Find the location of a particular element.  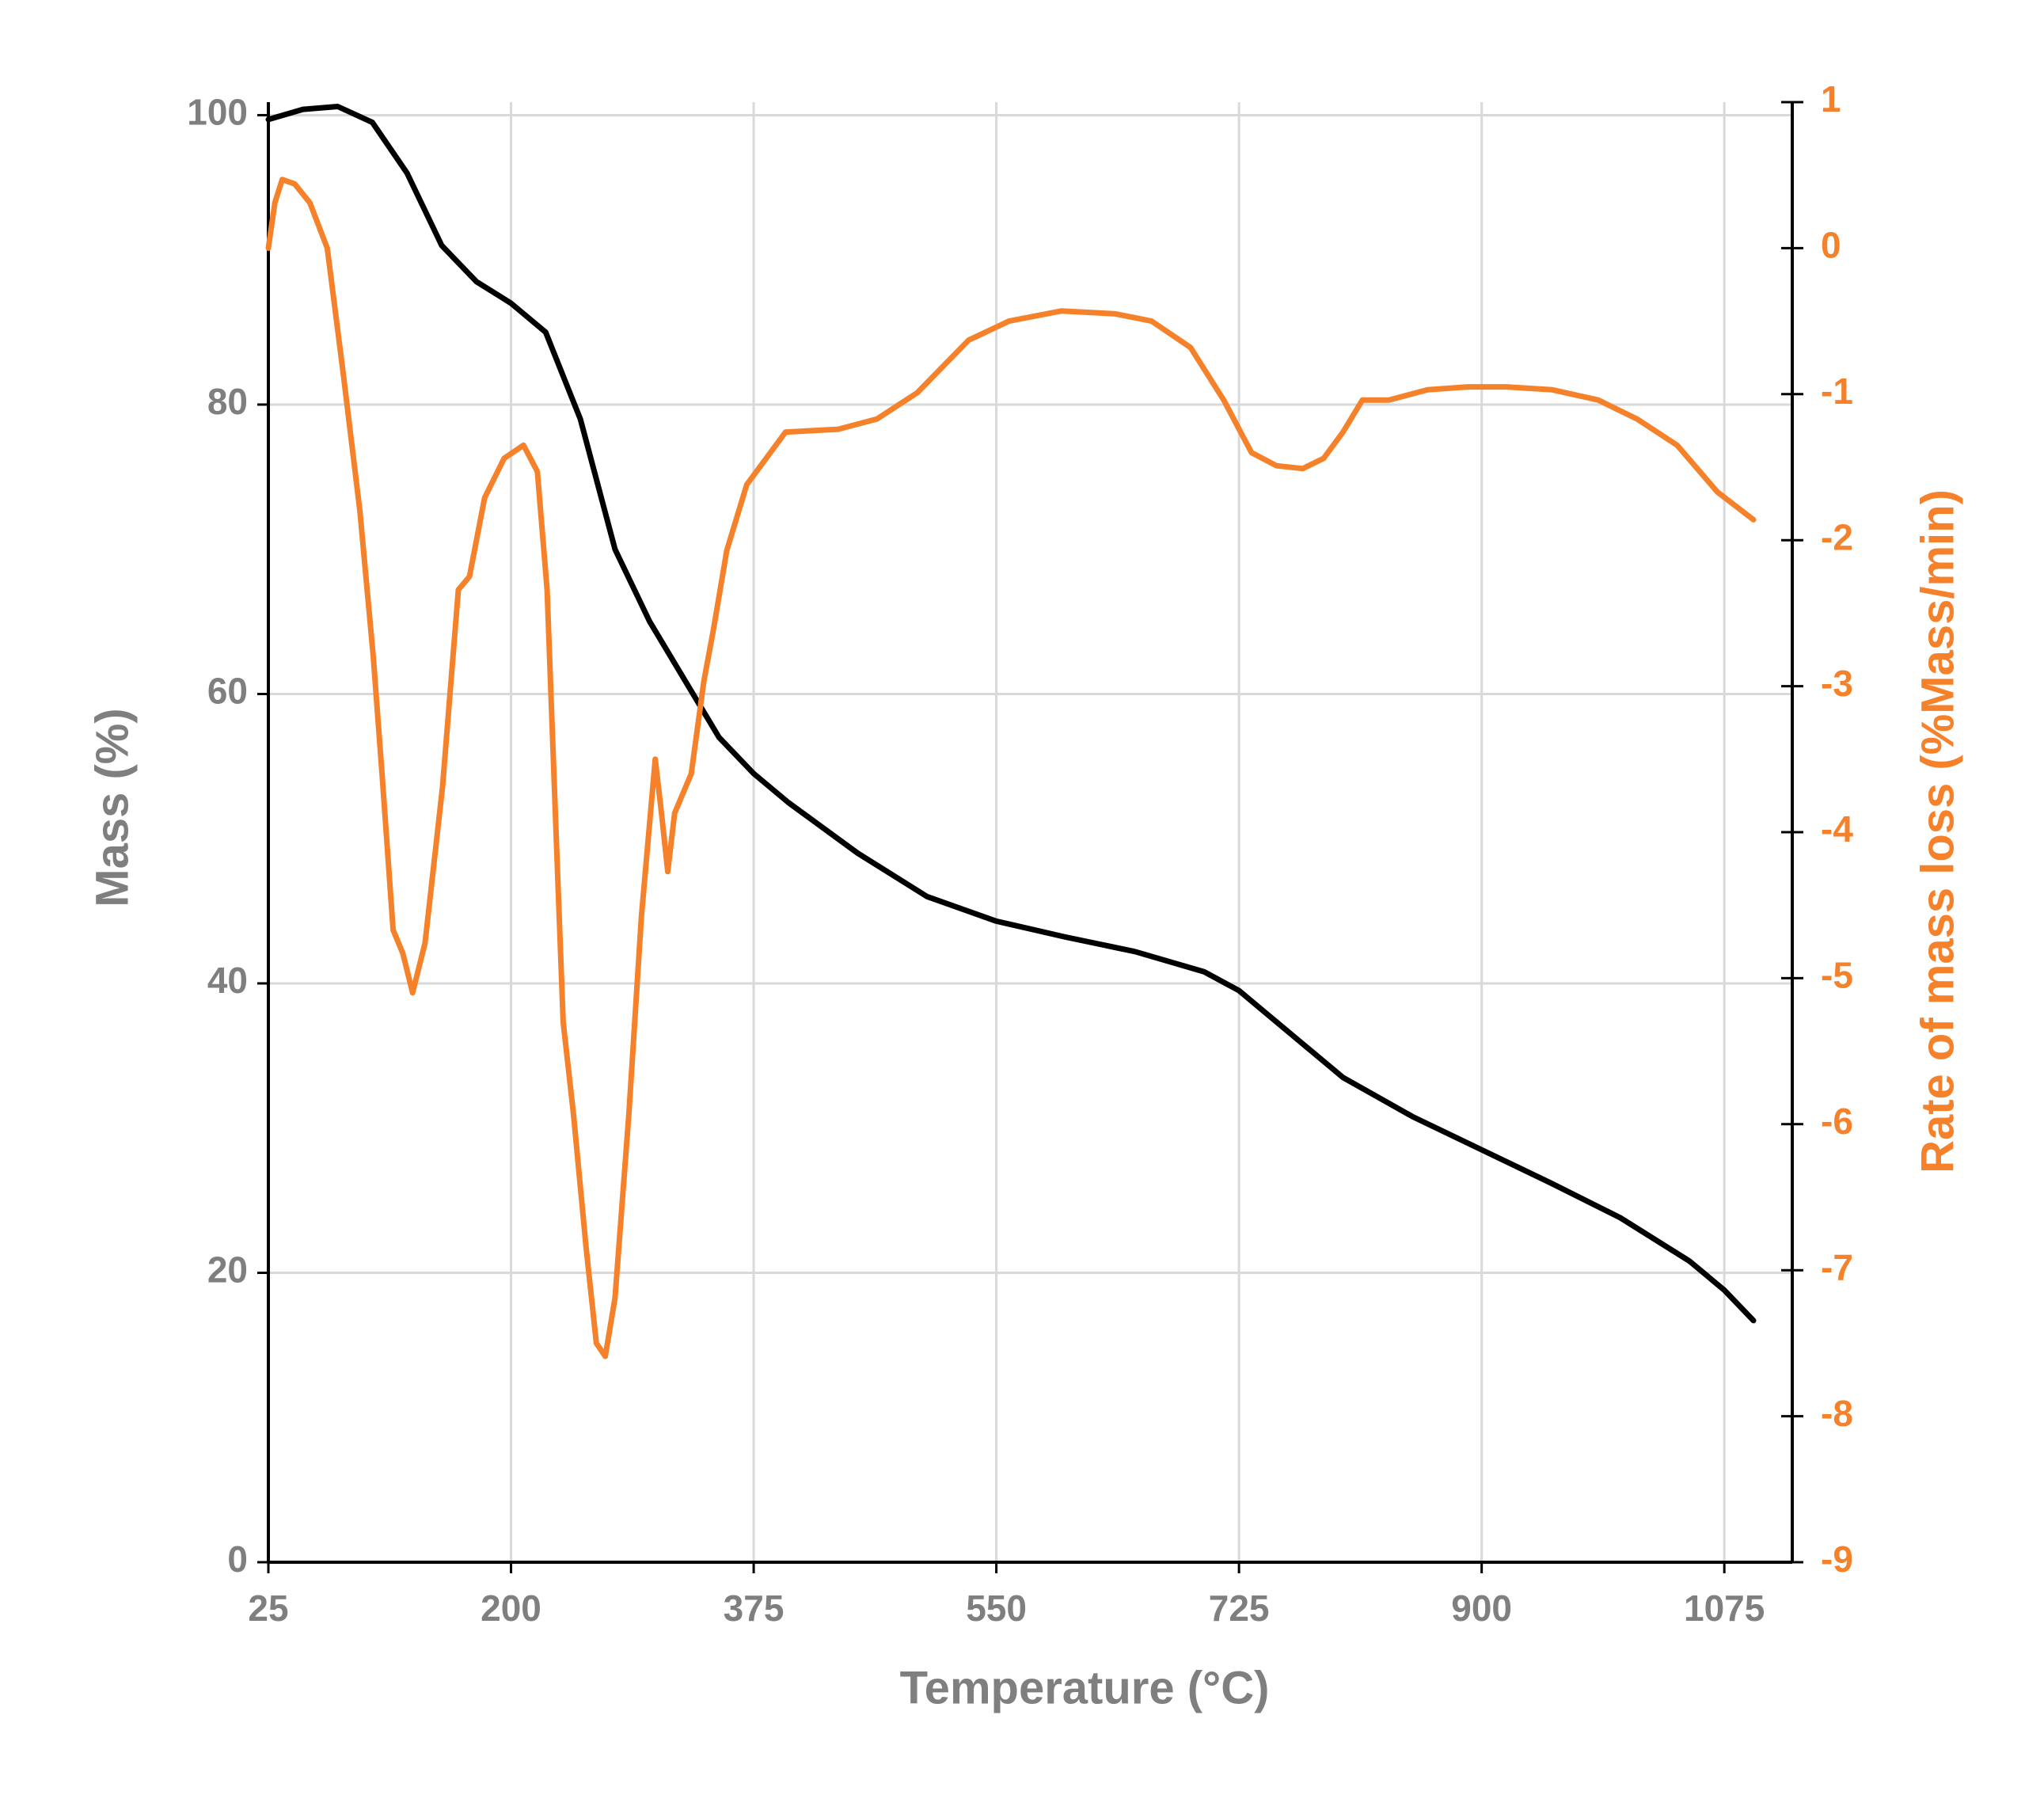

y-tick-label: 40 is located at coordinates (228, 981).